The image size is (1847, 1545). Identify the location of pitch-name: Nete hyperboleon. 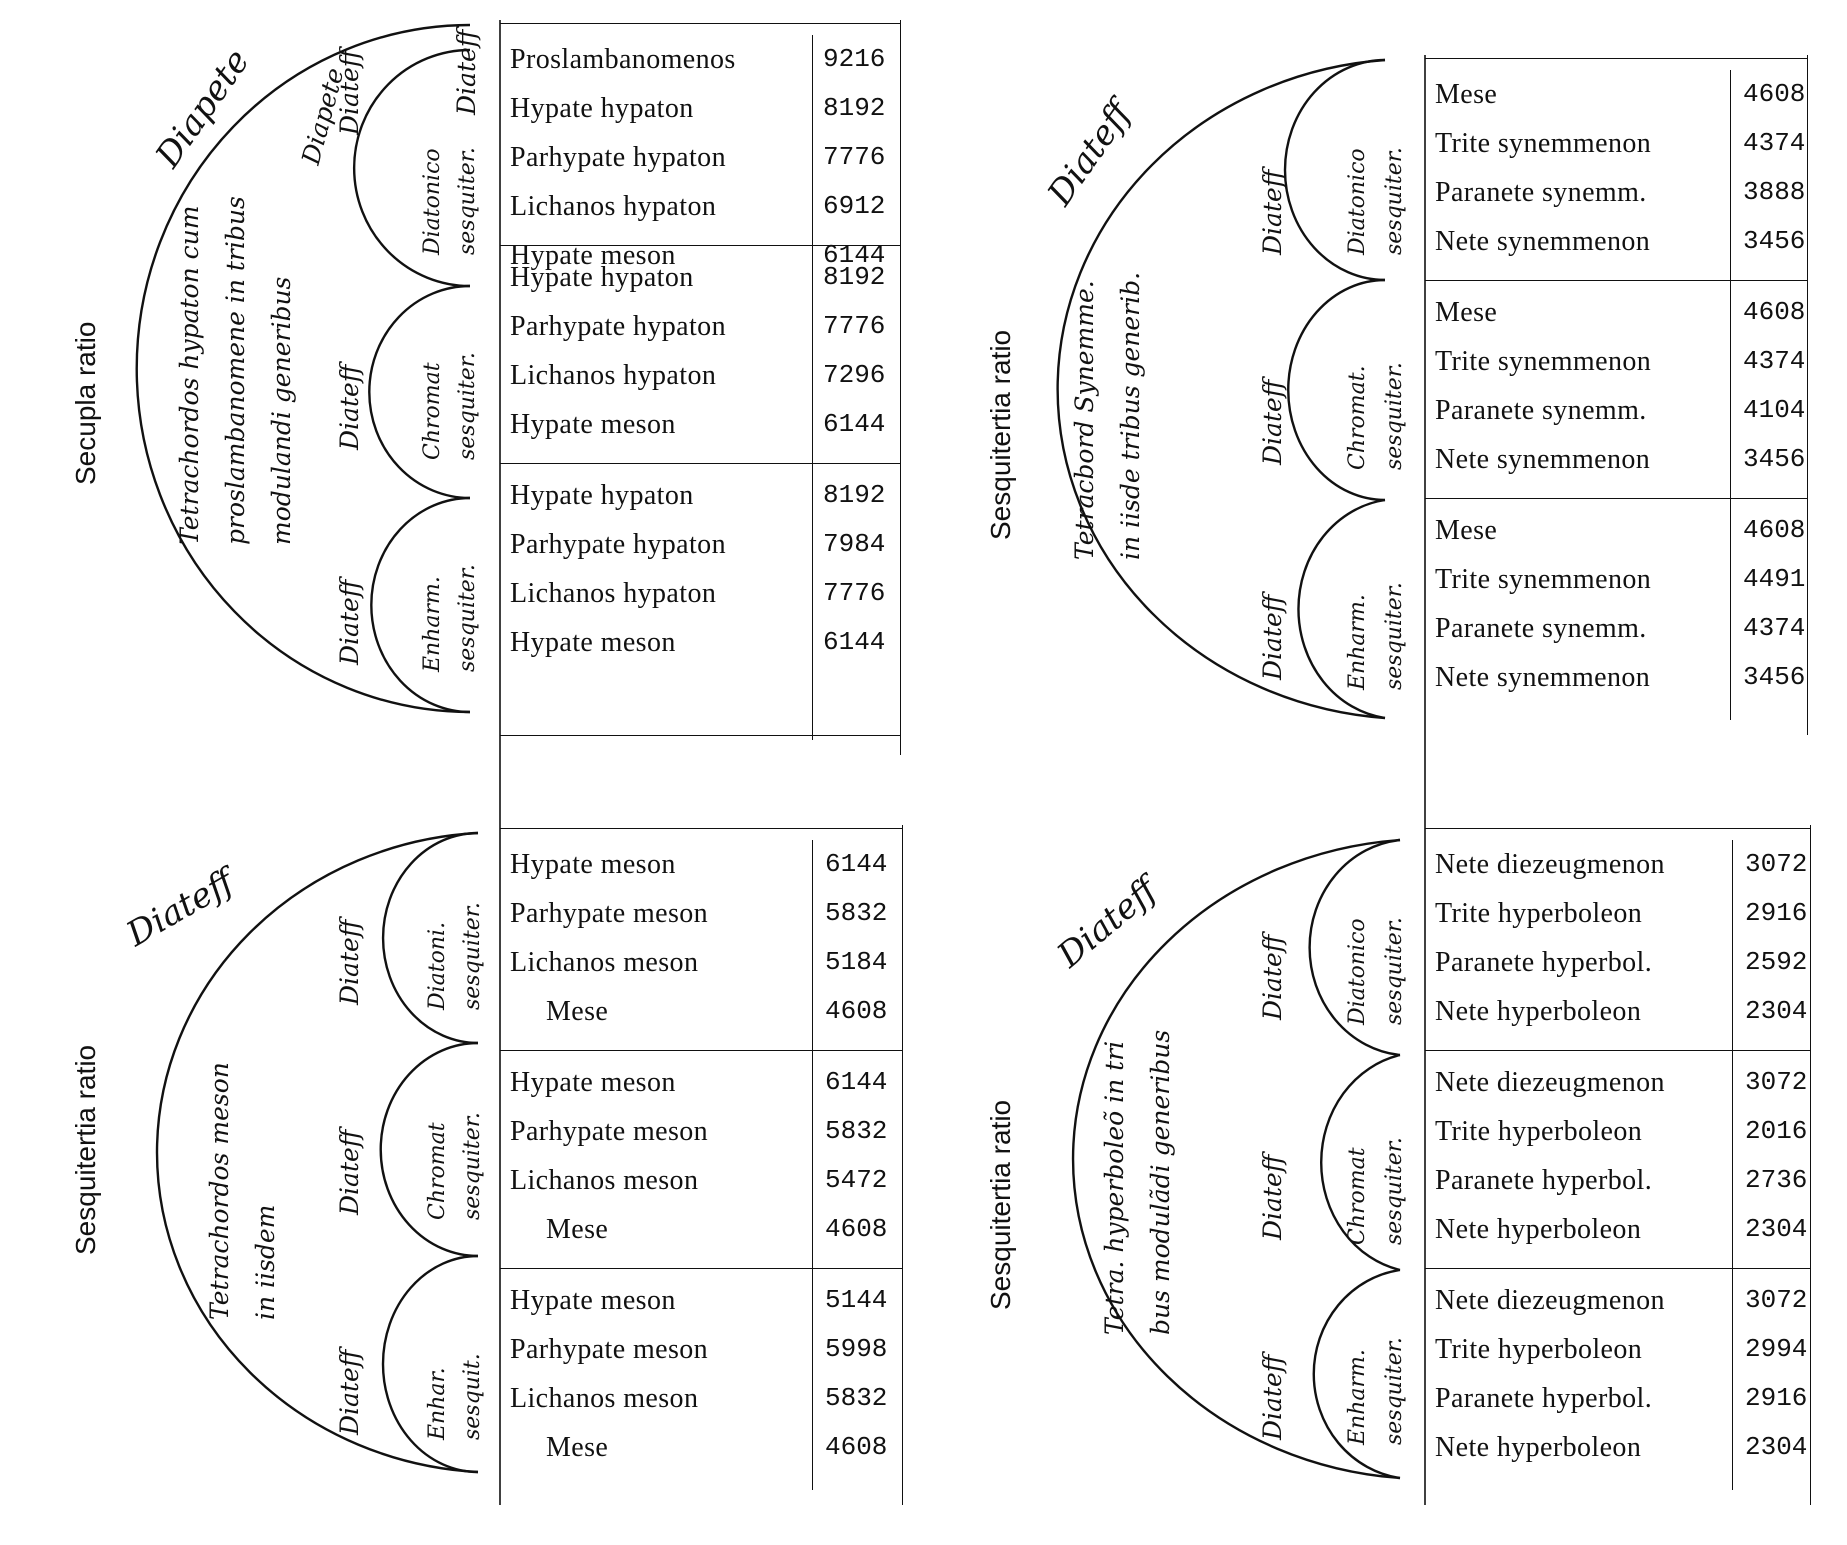
(1538, 1229).